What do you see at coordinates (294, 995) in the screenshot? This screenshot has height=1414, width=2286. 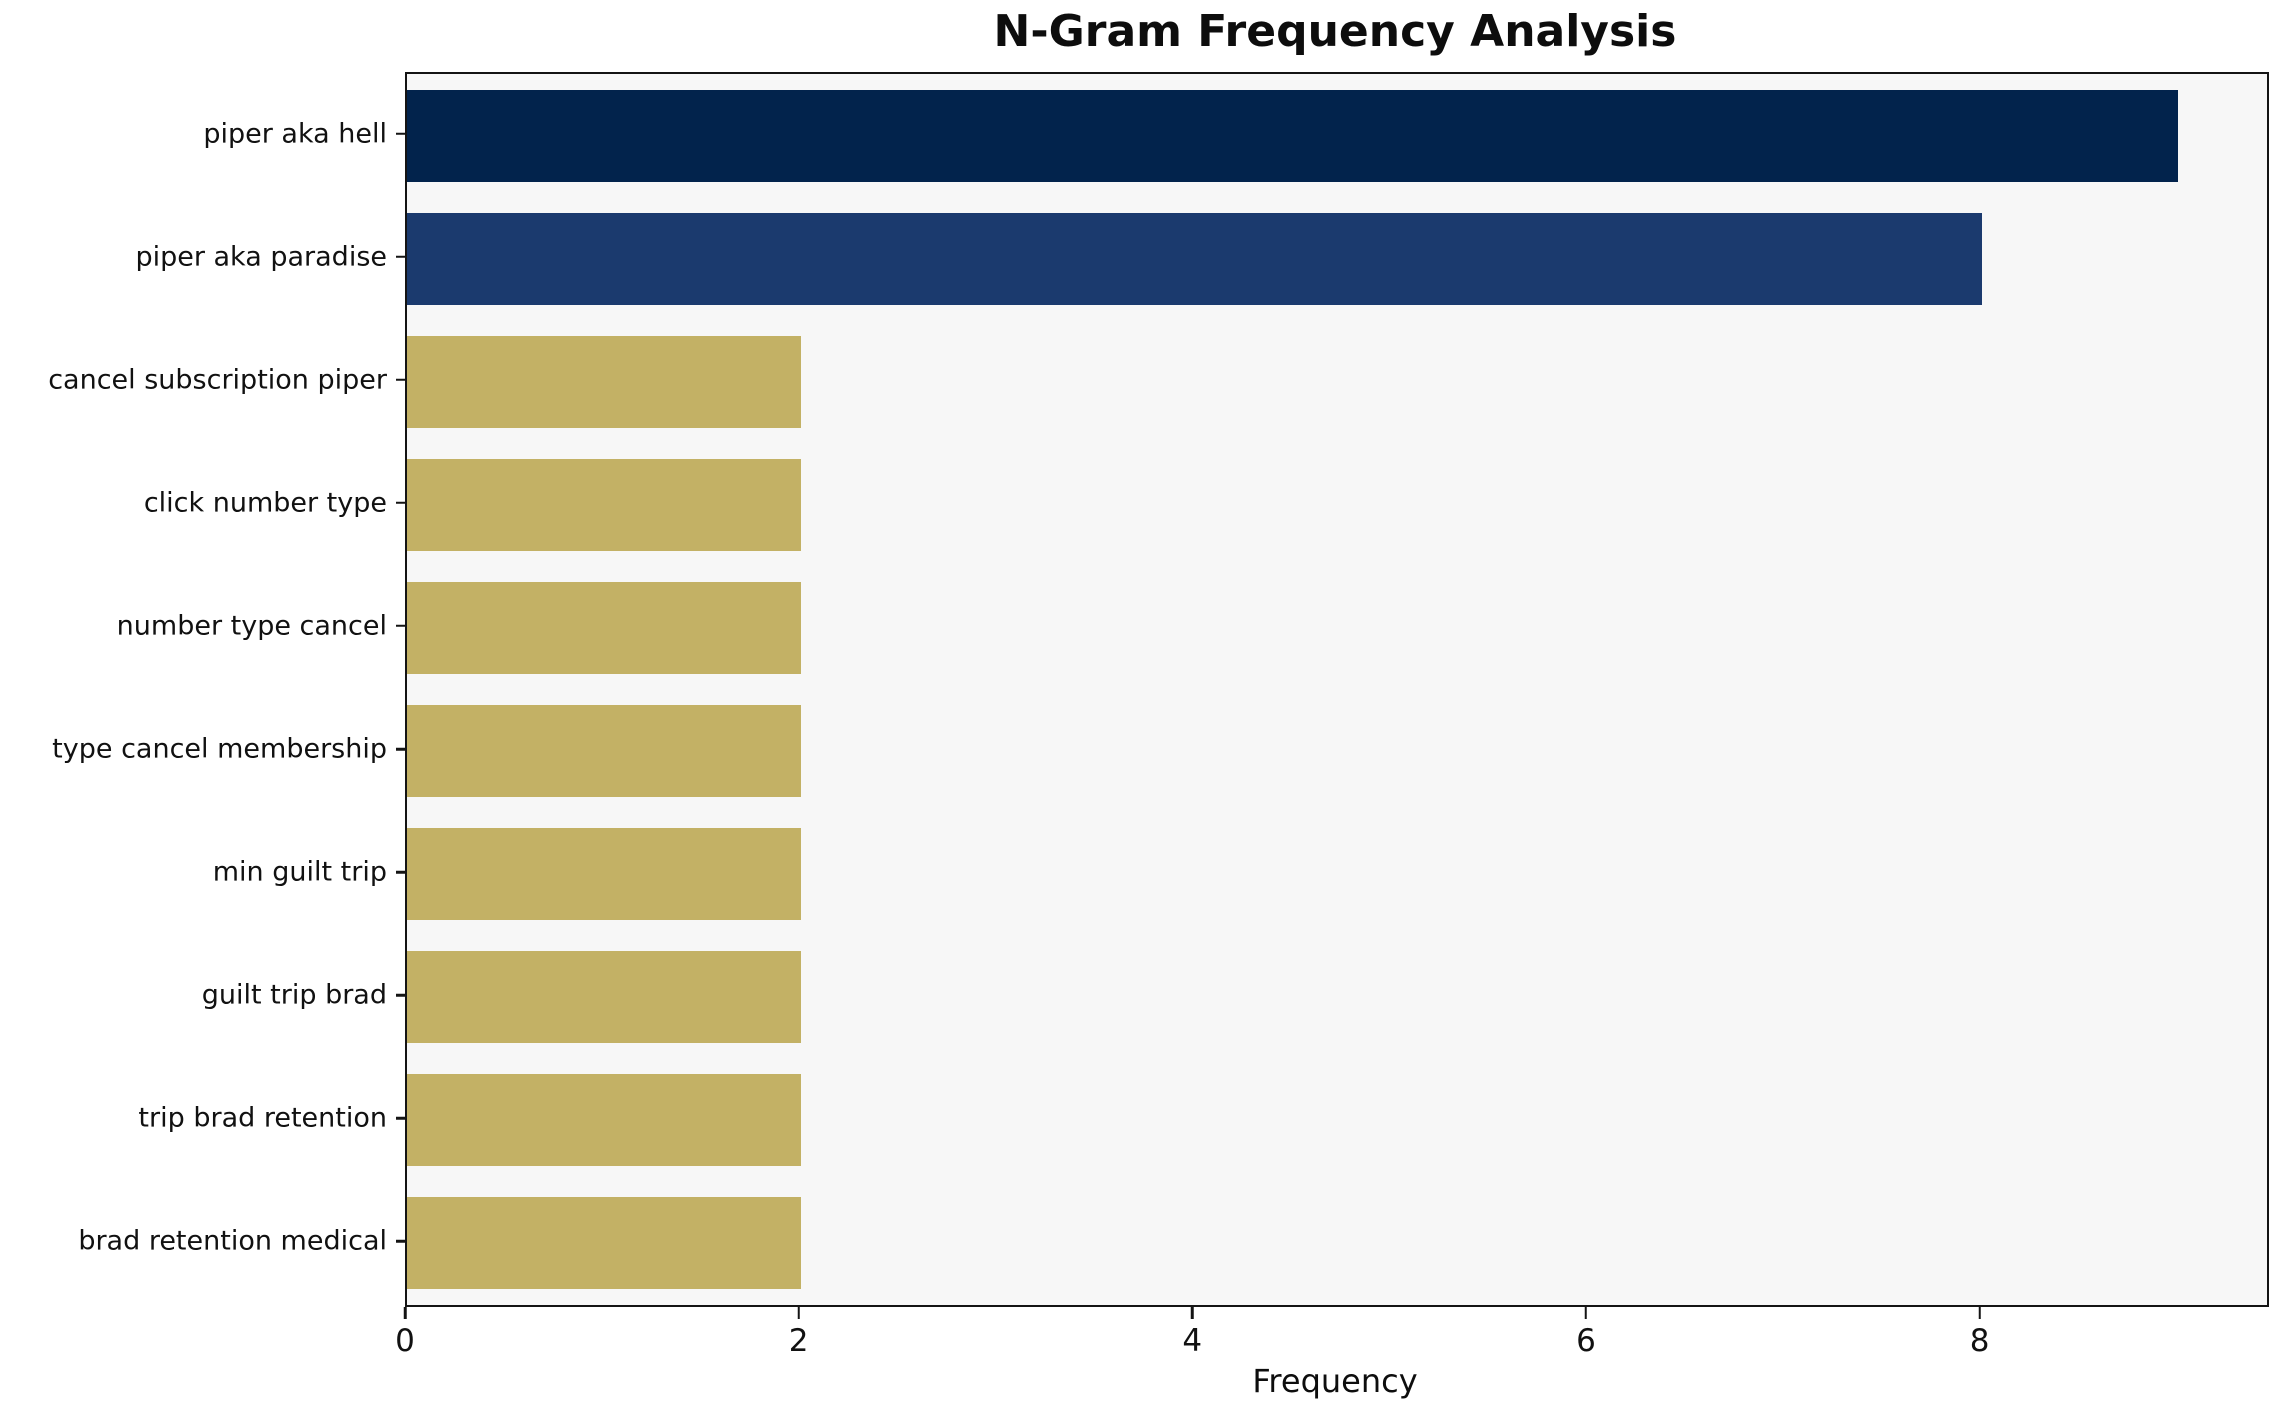 I see `y-tick-label: guilt trip brad` at bounding box center [294, 995].